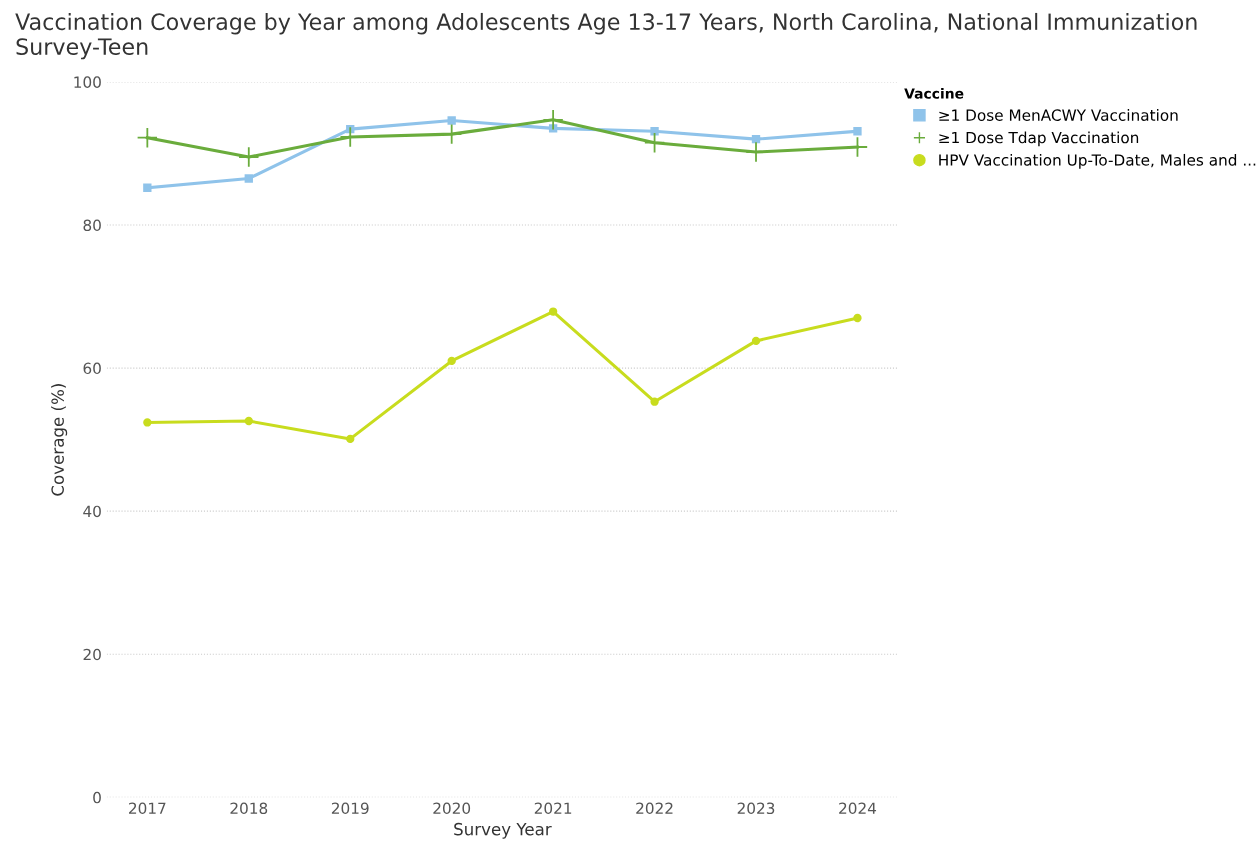 Image resolution: width=1256 pixels, height=862 pixels. I want to click on x-tick-label: 2017, so click(147, 808).